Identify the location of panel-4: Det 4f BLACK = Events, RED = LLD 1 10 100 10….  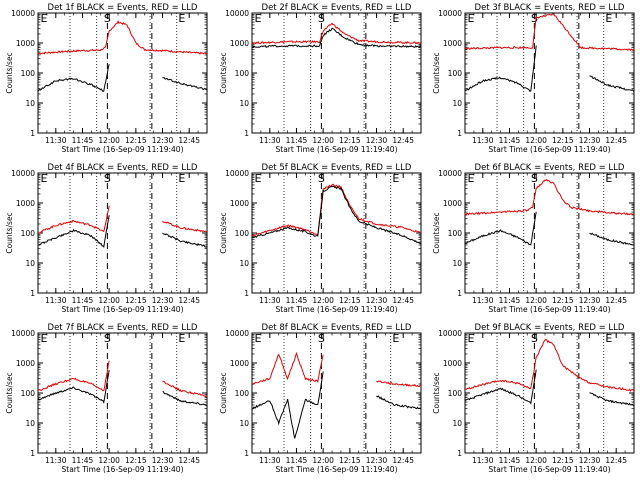
(106, 238).